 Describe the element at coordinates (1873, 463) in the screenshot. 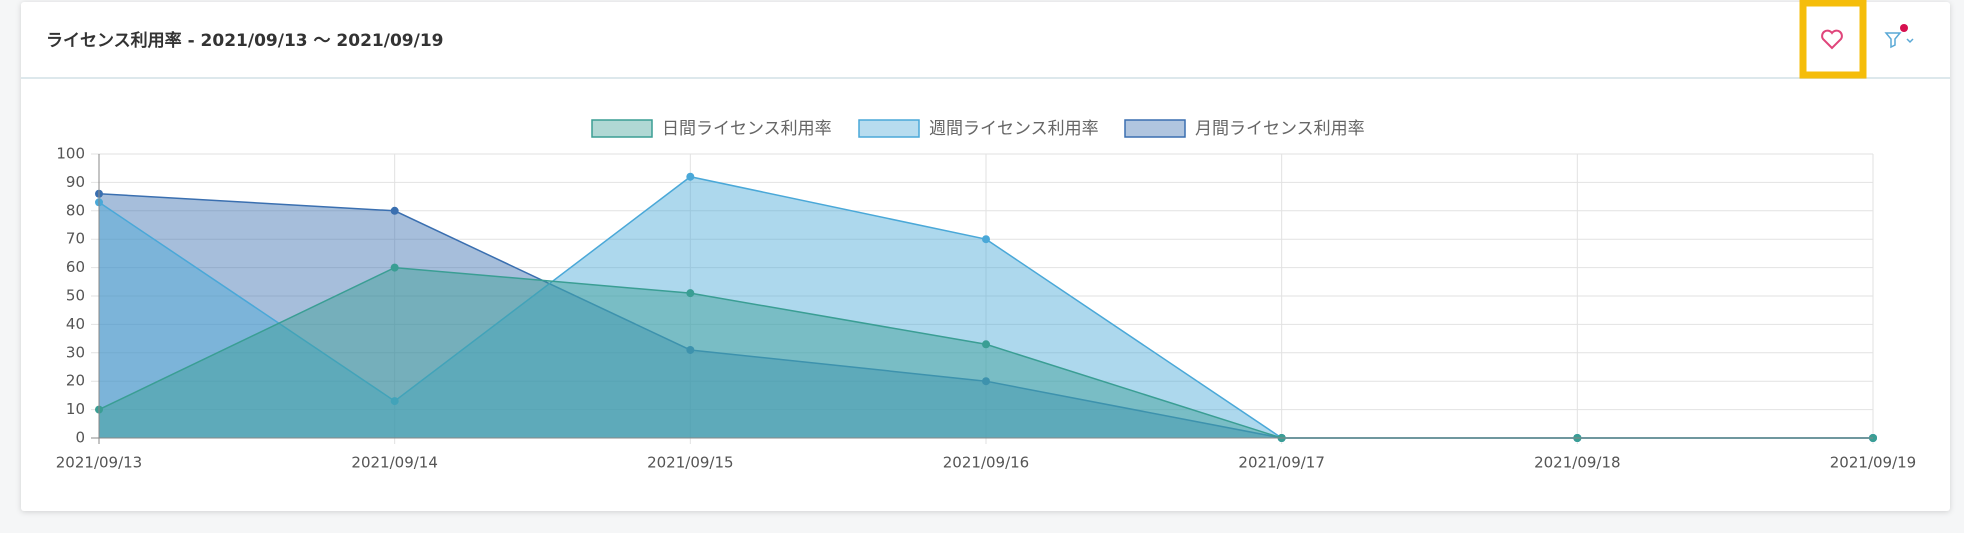

I see `x-tick-label: 2021/09/19` at that location.